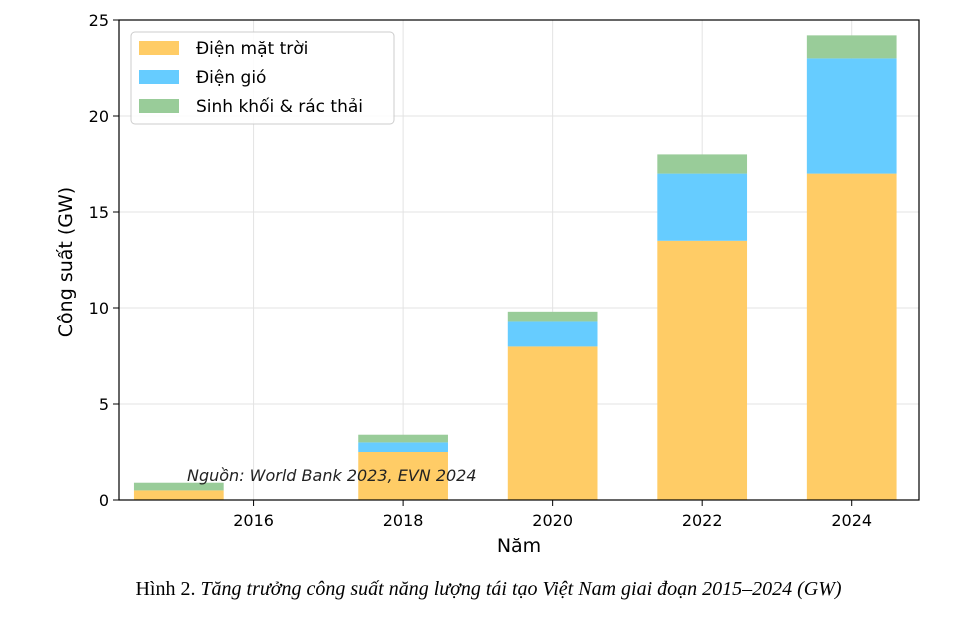 The height and width of the screenshot is (619, 977). I want to click on y-tick-label: 5, so click(104, 404).